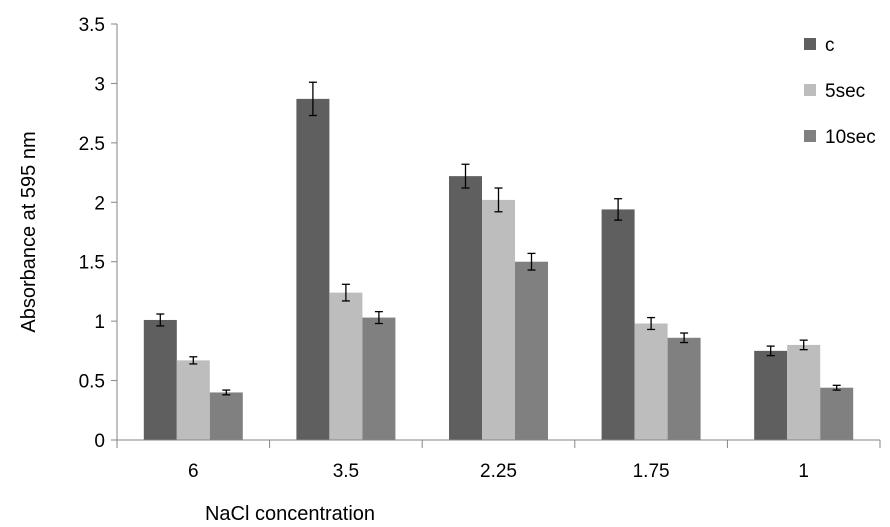 The height and width of the screenshot is (527, 890). I want to click on y-tick-label: 0.5, so click(92, 382).